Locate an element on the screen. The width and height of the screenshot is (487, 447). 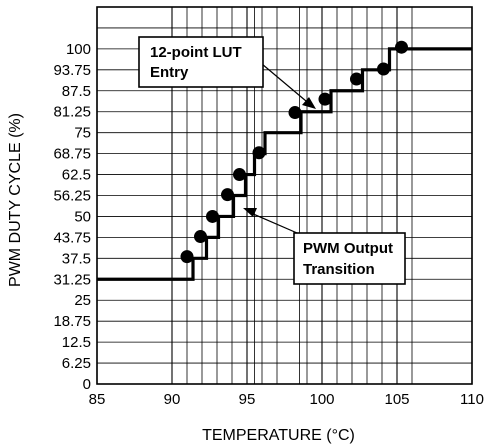
x-tick-label: 95 is located at coordinates (247, 399).